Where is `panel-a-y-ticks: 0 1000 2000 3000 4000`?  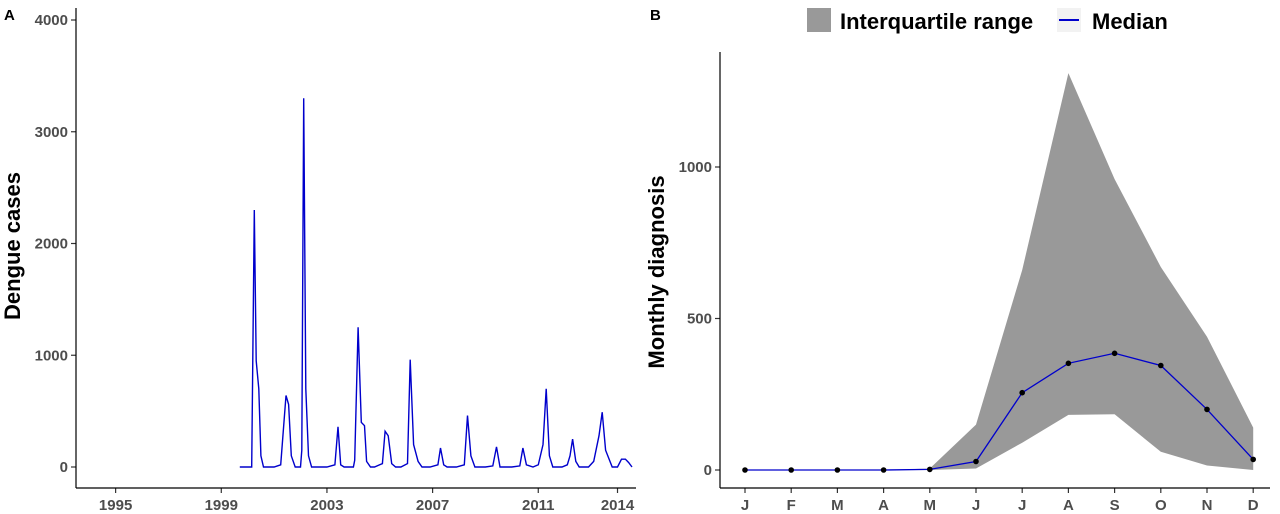
panel-a-y-ticks: 0 1000 2000 3000 4000 is located at coordinates (55, 244).